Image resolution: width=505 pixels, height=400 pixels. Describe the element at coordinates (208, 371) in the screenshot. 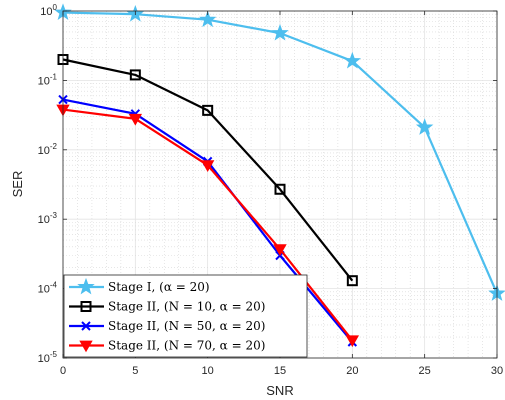

I see `x-tick-label: 10` at that location.